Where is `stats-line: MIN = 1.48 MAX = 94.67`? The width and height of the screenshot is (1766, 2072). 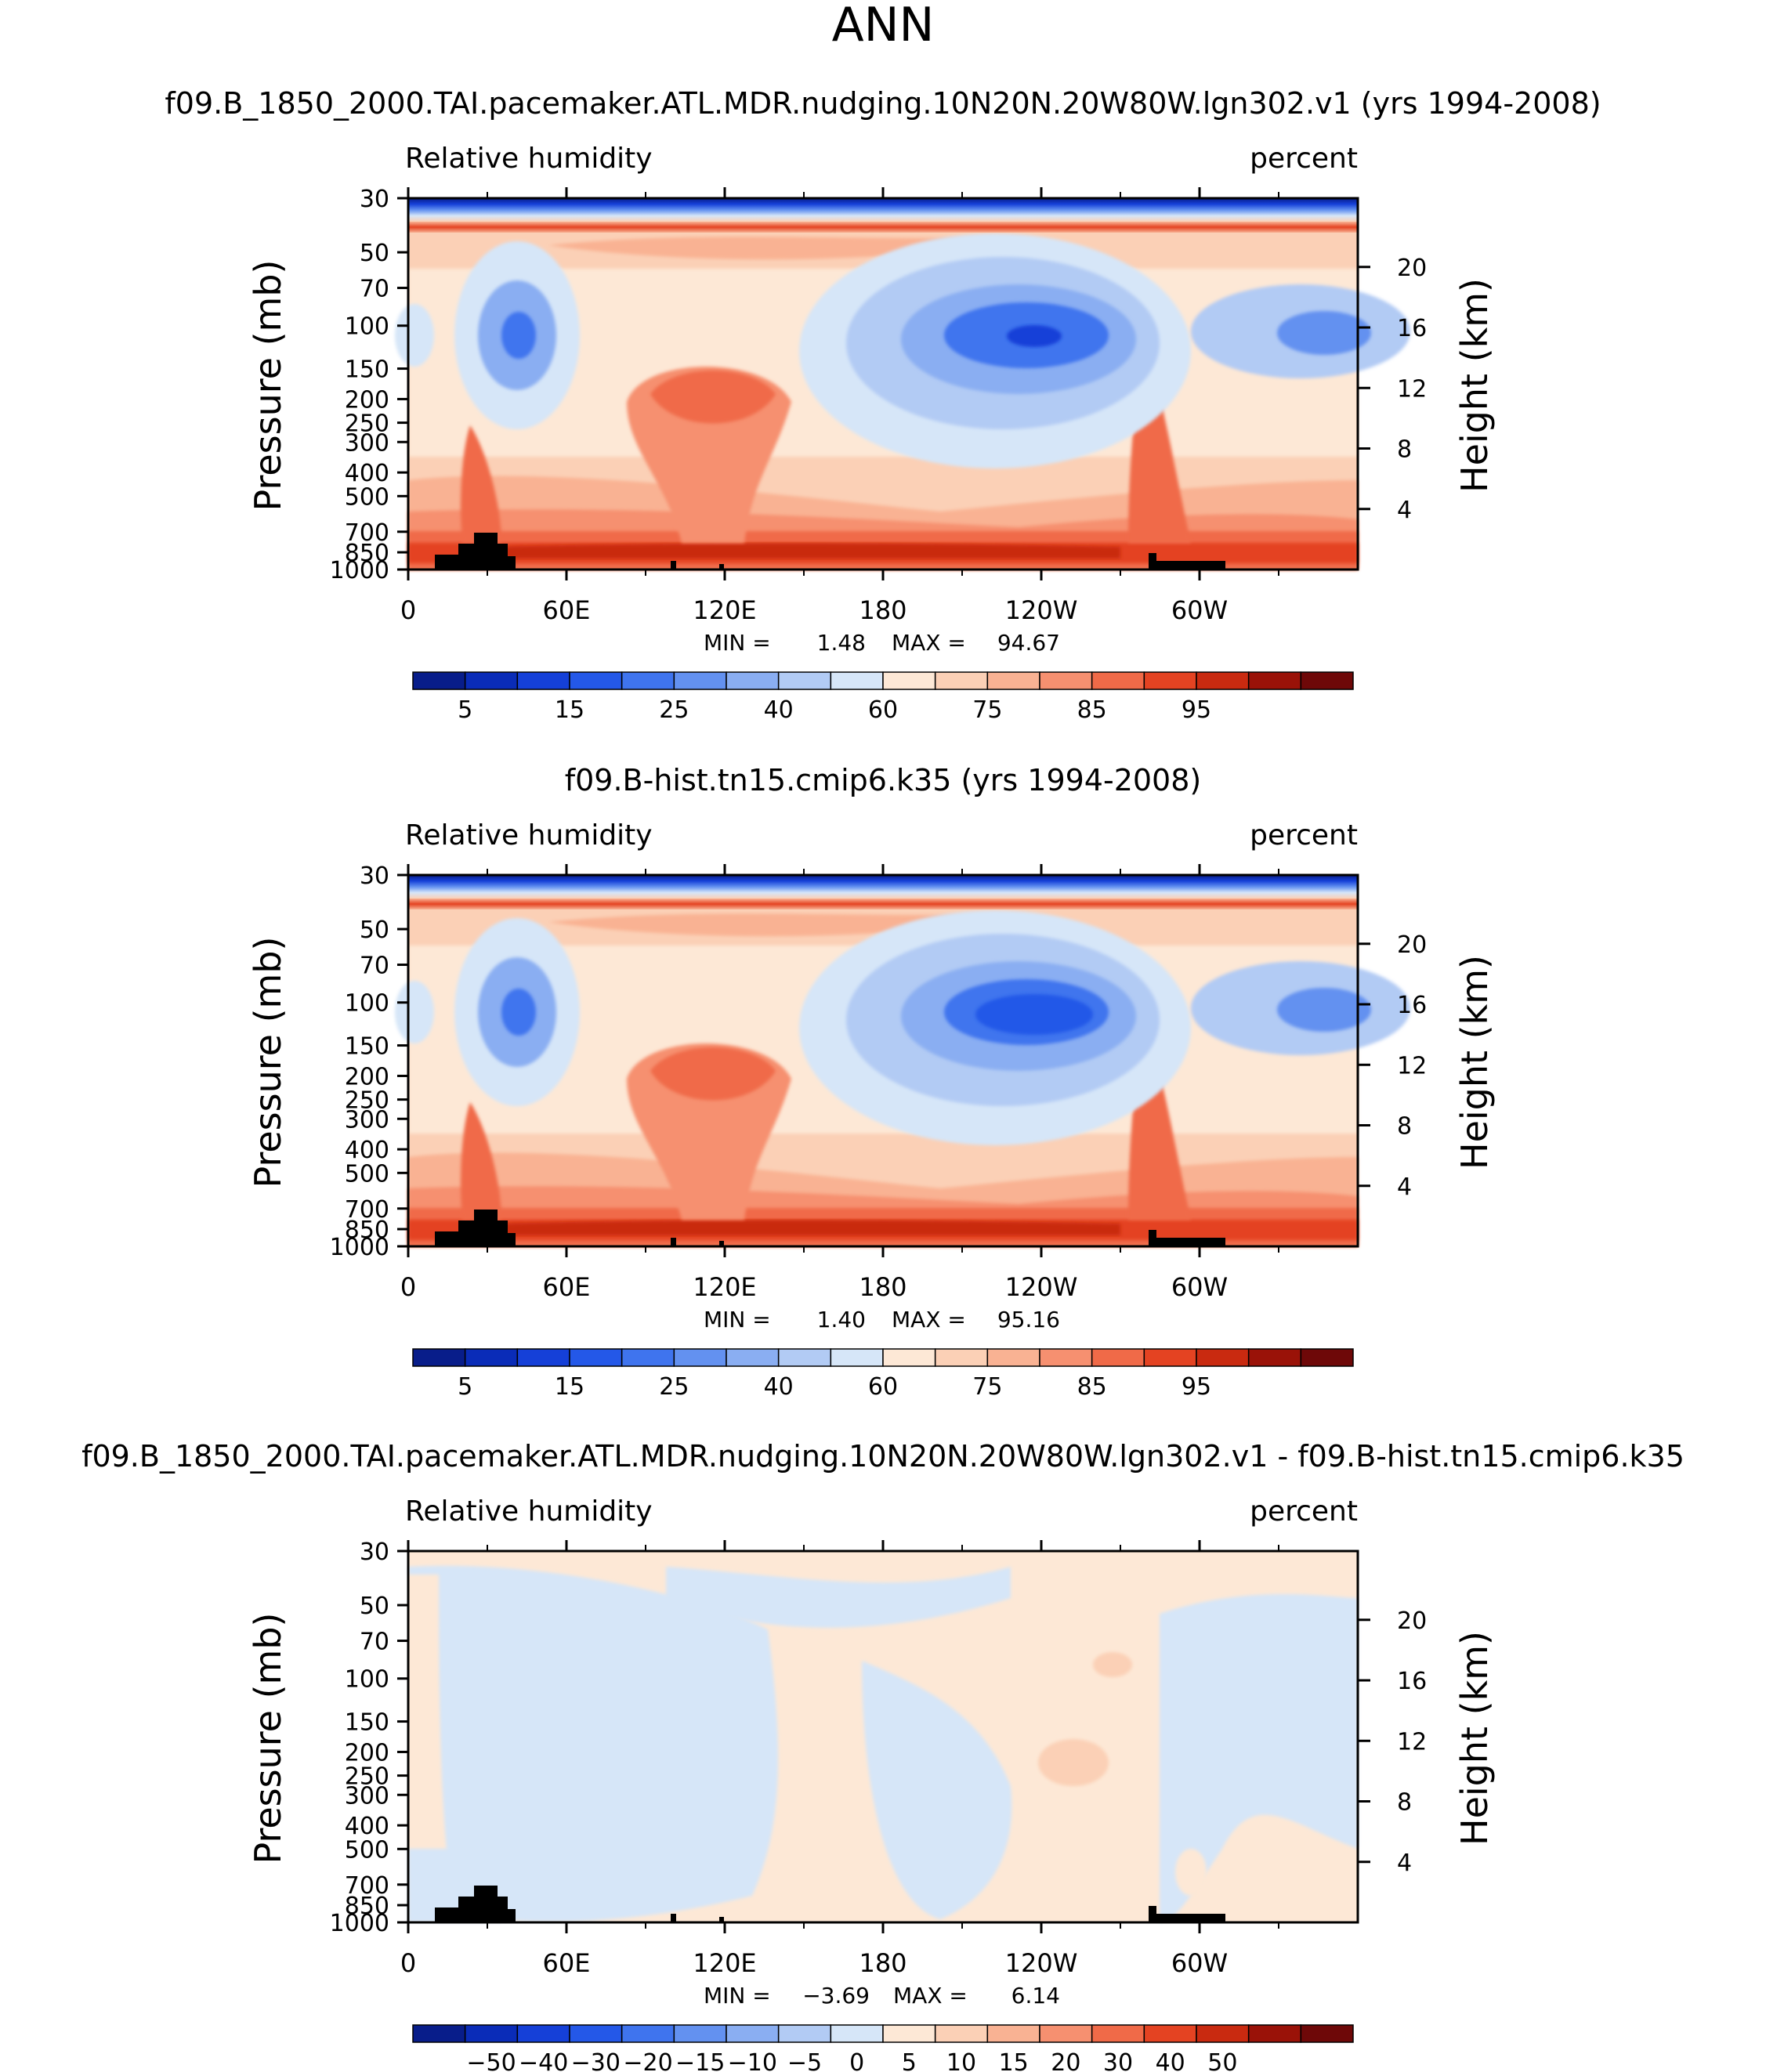 stats-line: MIN = 1.48 MAX = 94.67 is located at coordinates (882, 643).